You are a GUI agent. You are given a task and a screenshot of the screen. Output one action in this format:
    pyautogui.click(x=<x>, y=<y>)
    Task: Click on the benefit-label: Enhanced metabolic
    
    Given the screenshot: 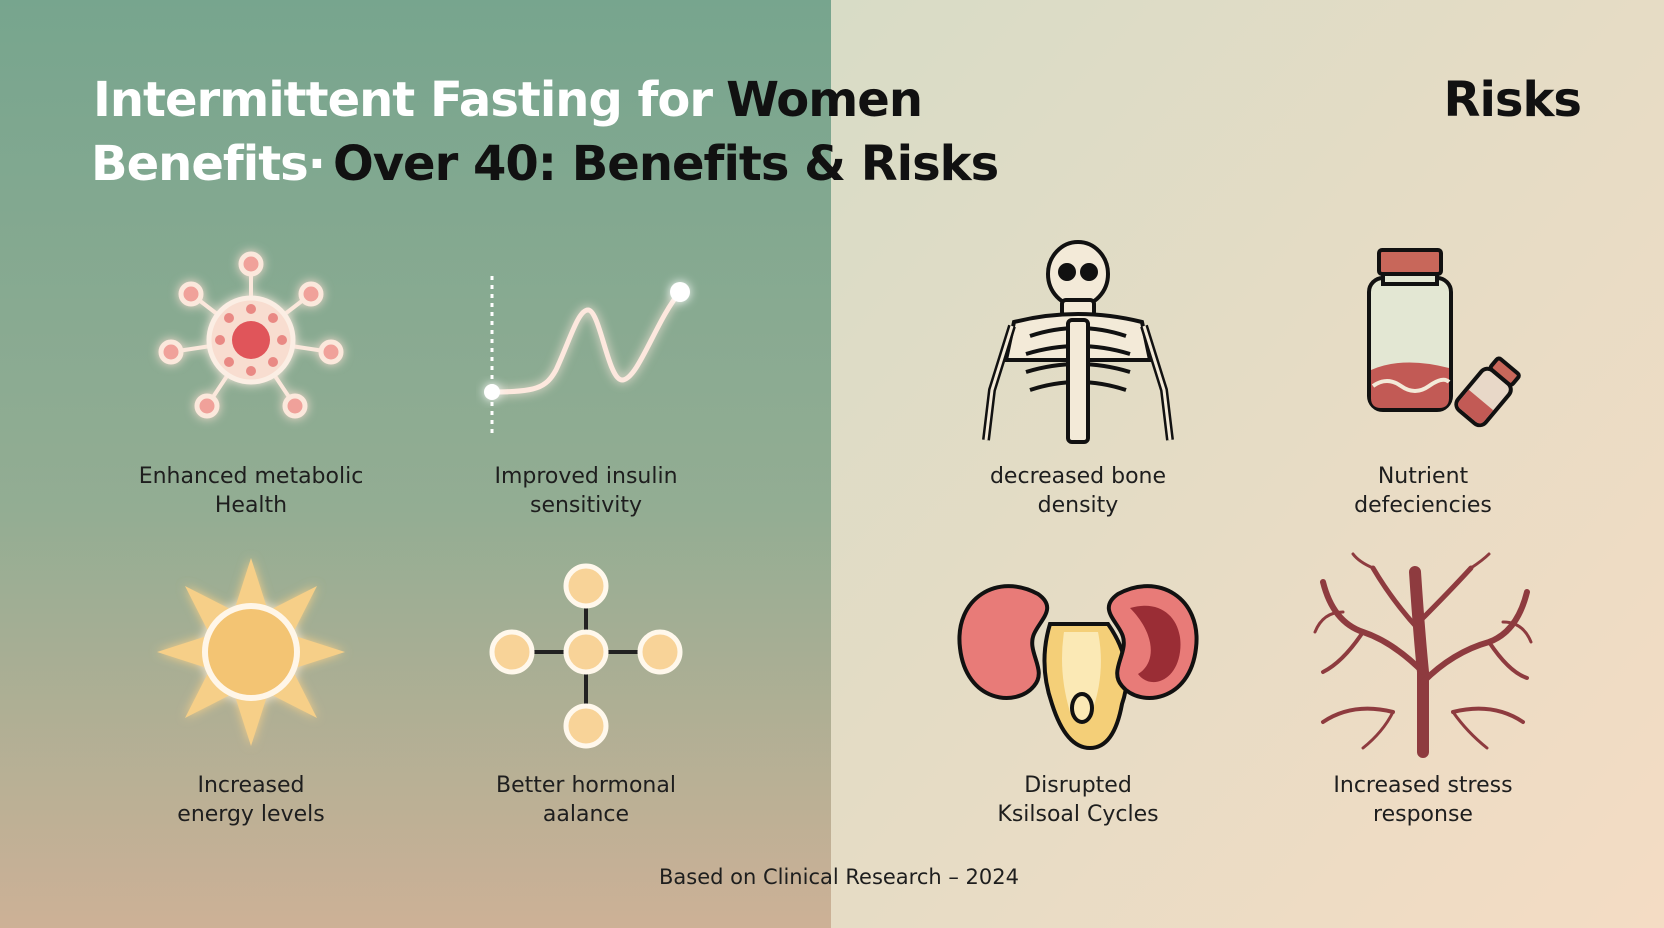 What is the action you would take?
    pyautogui.click(x=251, y=476)
    